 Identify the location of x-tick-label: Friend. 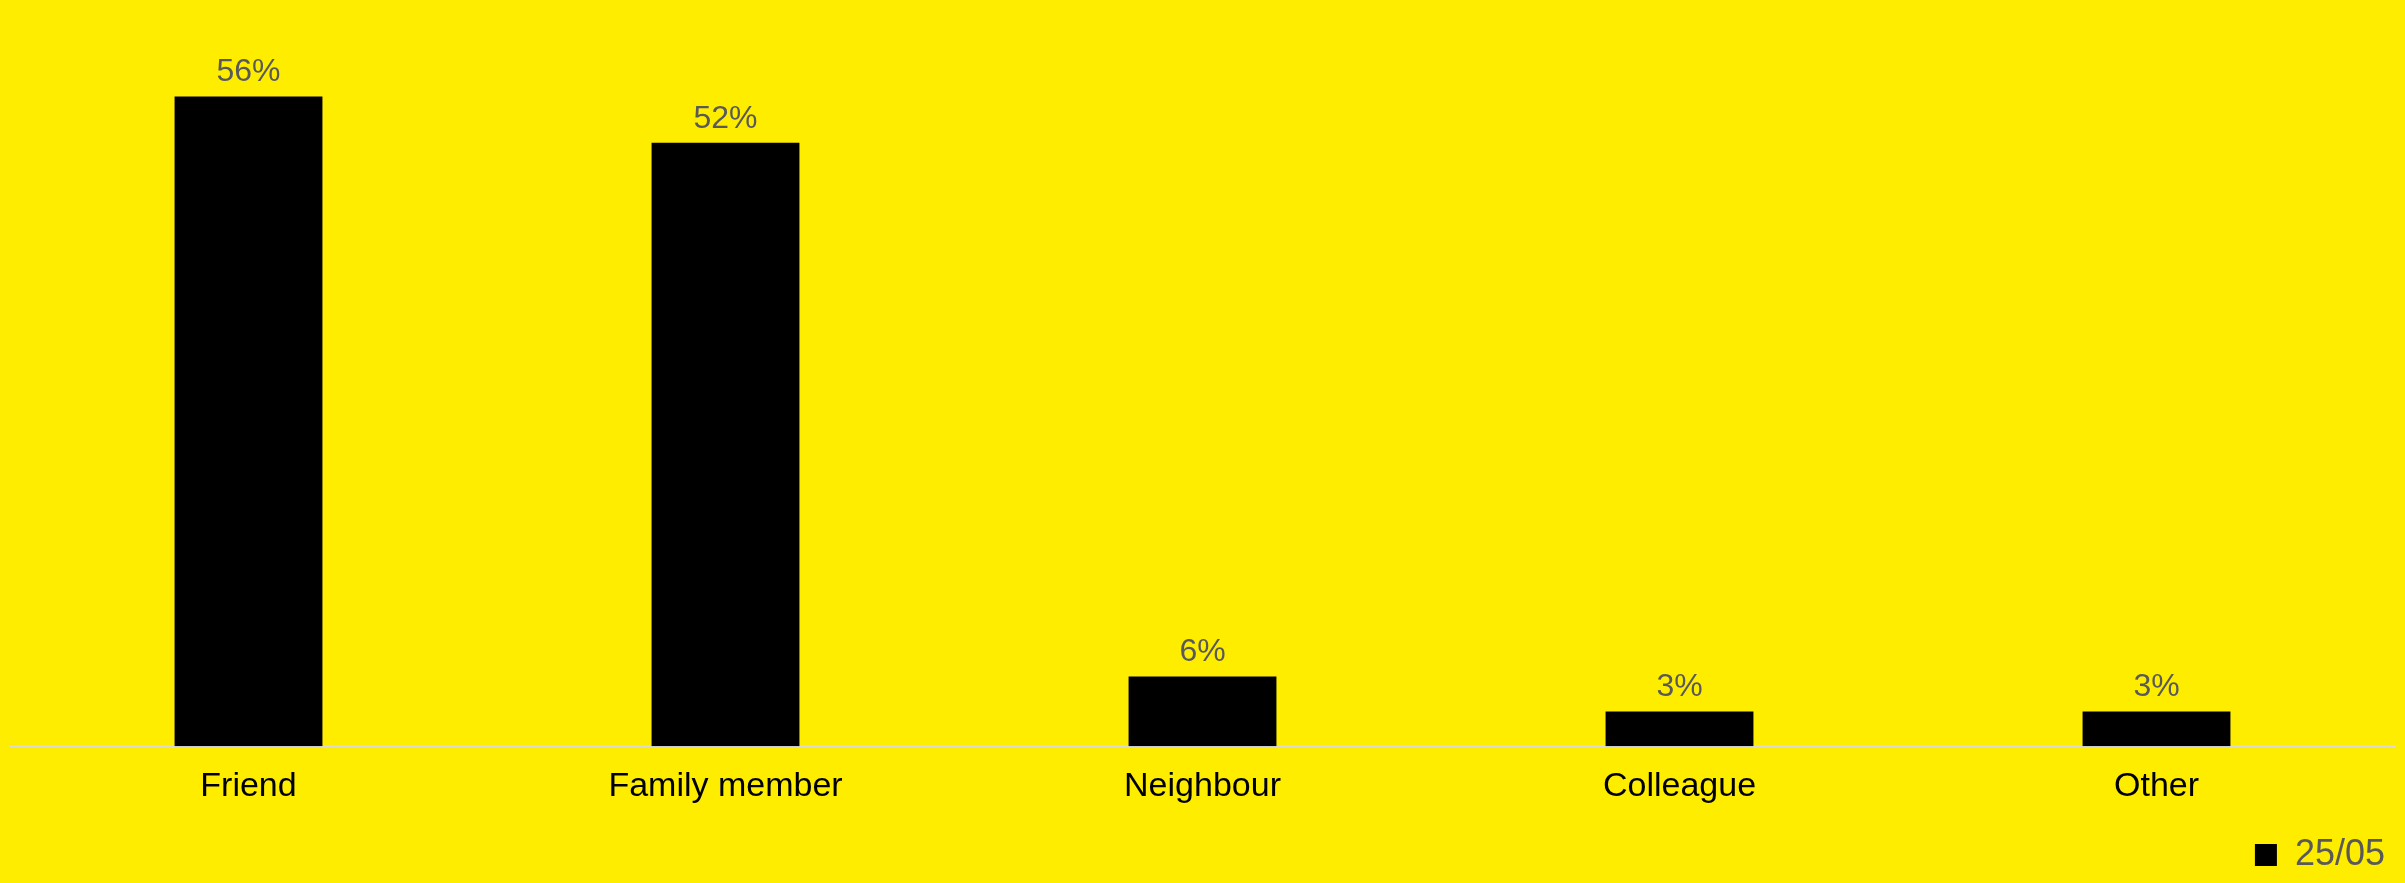
(248, 783).